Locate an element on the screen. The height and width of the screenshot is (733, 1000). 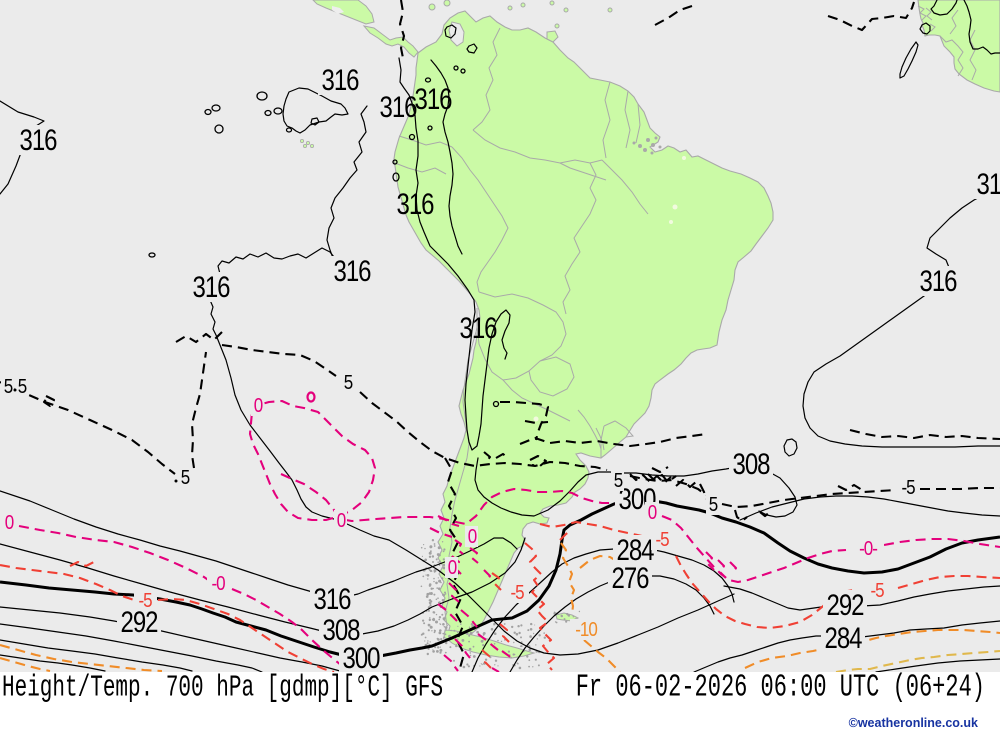
svg-text: 300 is located at coordinates (360, 658).